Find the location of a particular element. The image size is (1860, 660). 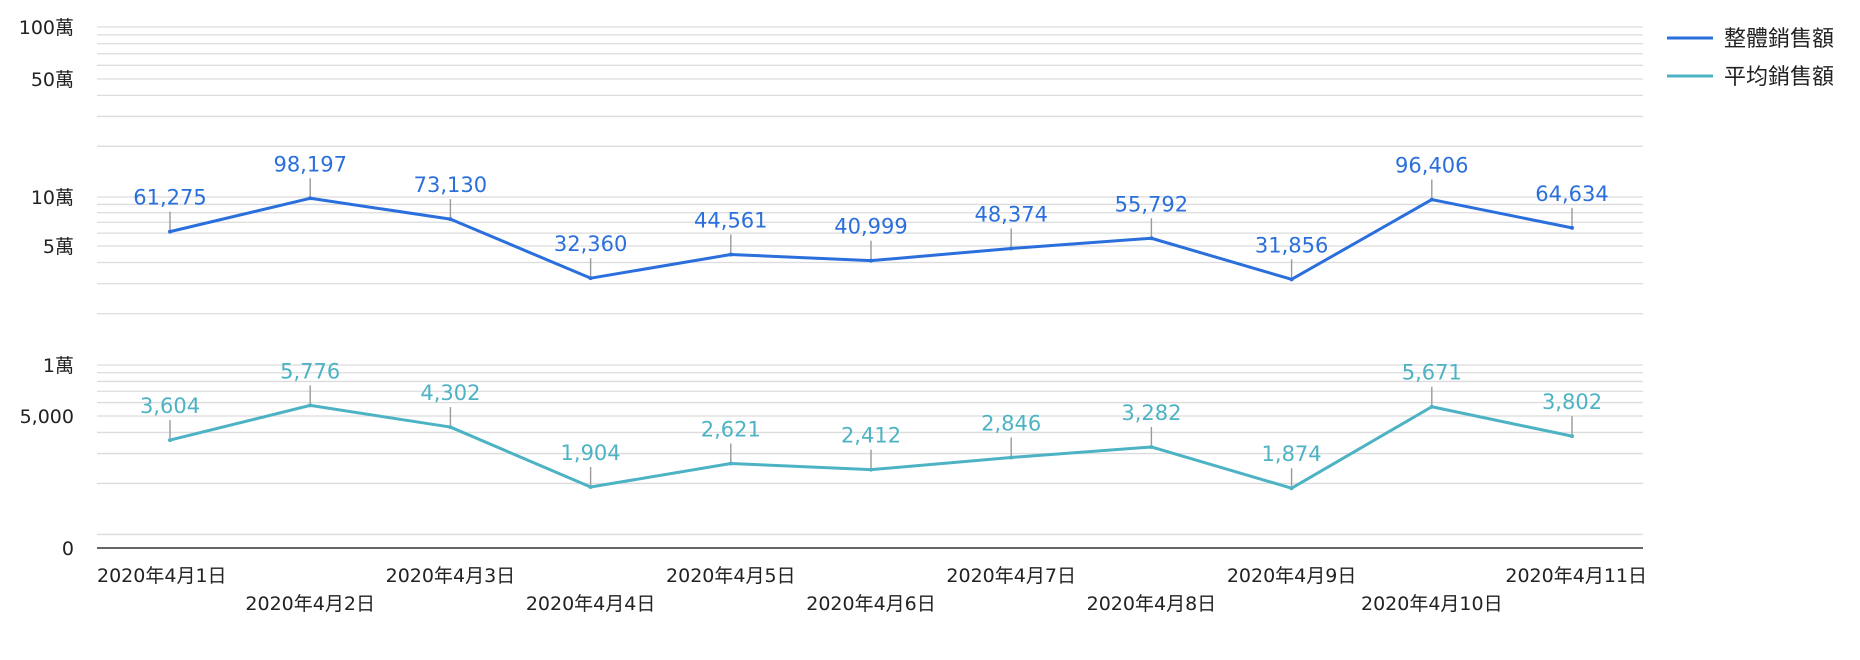

data-label: 3,282 is located at coordinates (1151, 413).